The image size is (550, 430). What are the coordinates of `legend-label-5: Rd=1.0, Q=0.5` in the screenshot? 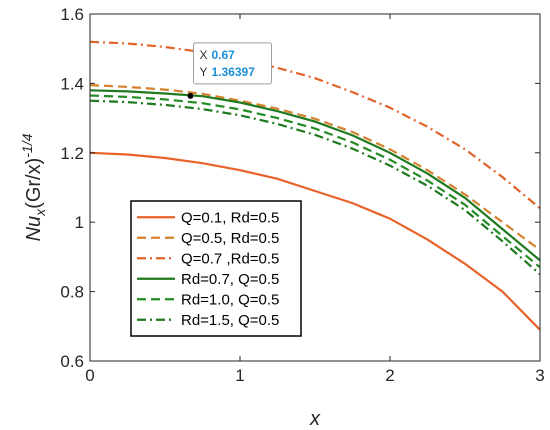 It's located at (230, 299).